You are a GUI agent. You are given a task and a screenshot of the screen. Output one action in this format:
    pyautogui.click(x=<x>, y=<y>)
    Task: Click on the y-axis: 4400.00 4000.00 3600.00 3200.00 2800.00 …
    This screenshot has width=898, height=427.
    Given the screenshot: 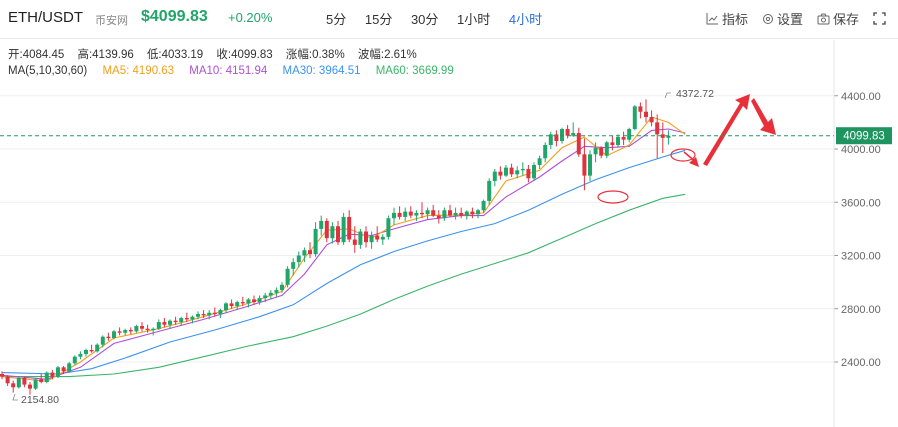 What is the action you would take?
    pyautogui.click(x=861, y=230)
    